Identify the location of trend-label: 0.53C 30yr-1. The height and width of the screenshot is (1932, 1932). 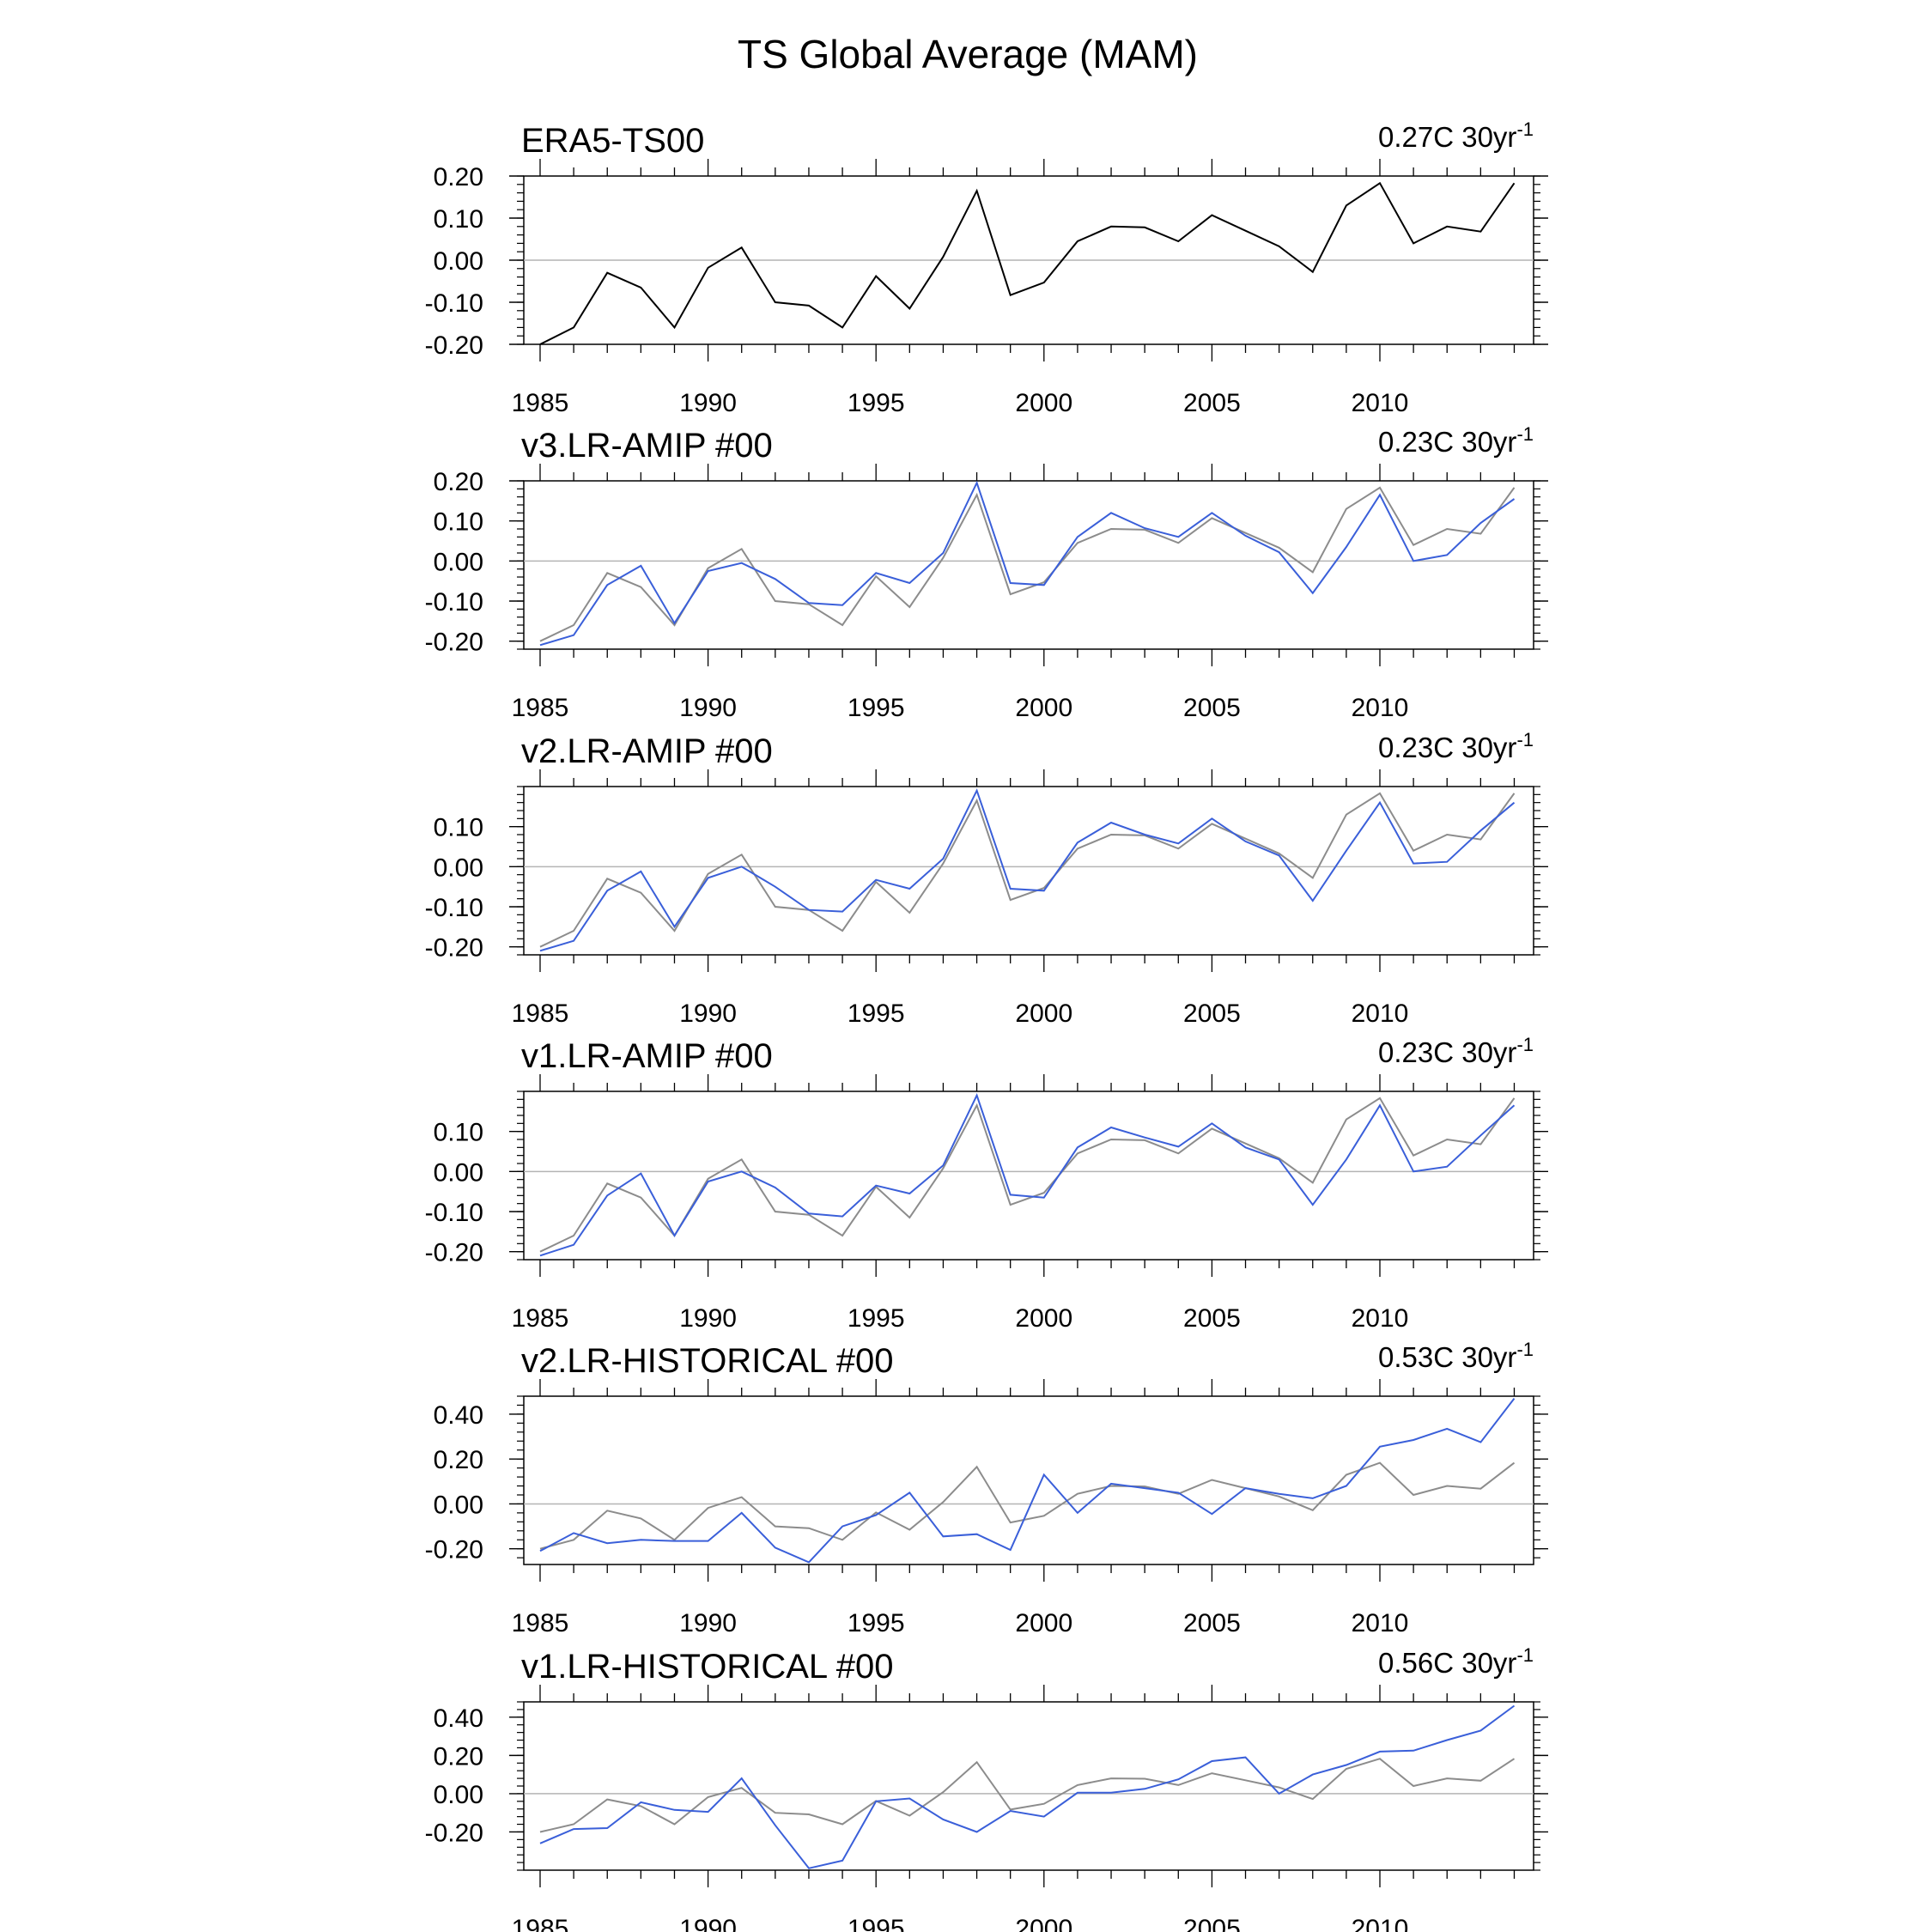
(1456, 1356).